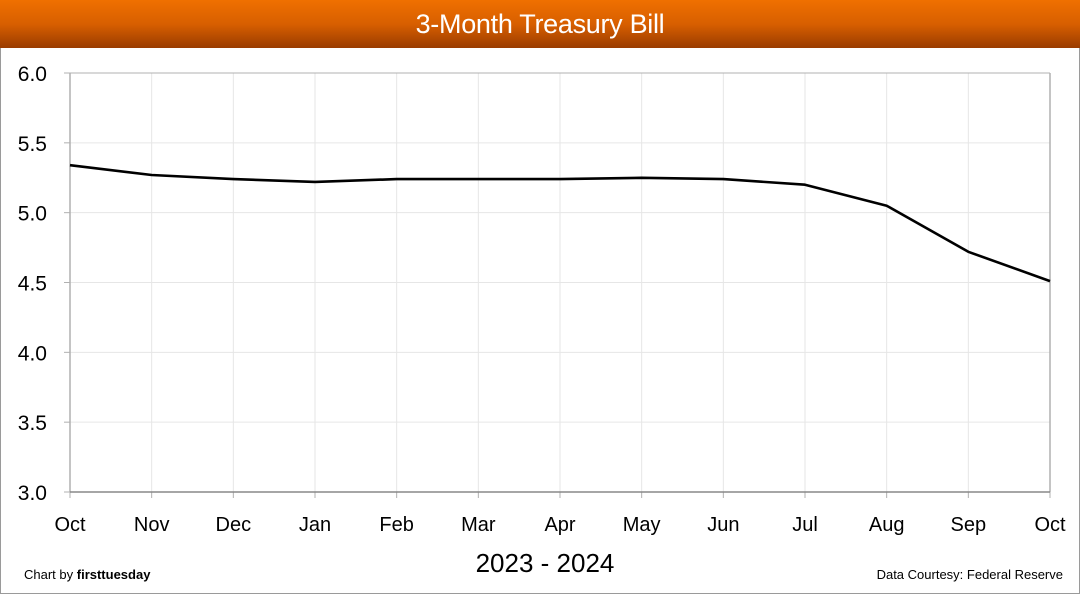 The image size is (1080, 594). I want to click on x-tick-label: Mar, so click(478, 525).